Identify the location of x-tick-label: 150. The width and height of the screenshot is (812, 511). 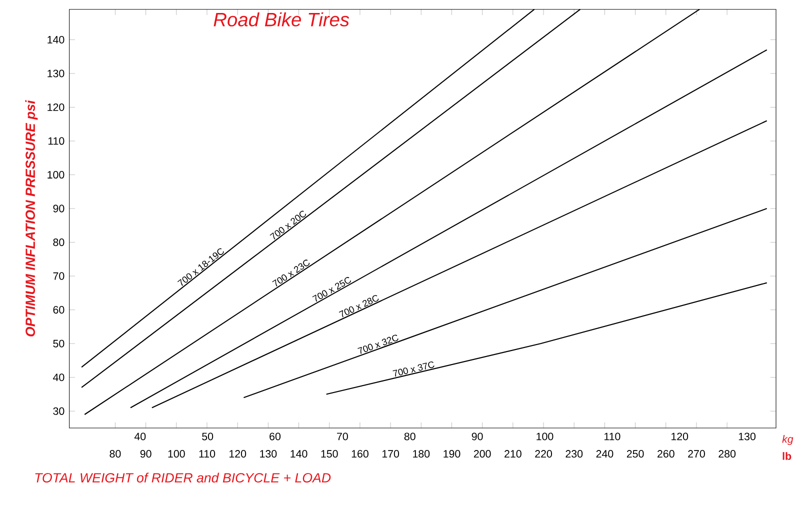
(329, 454).